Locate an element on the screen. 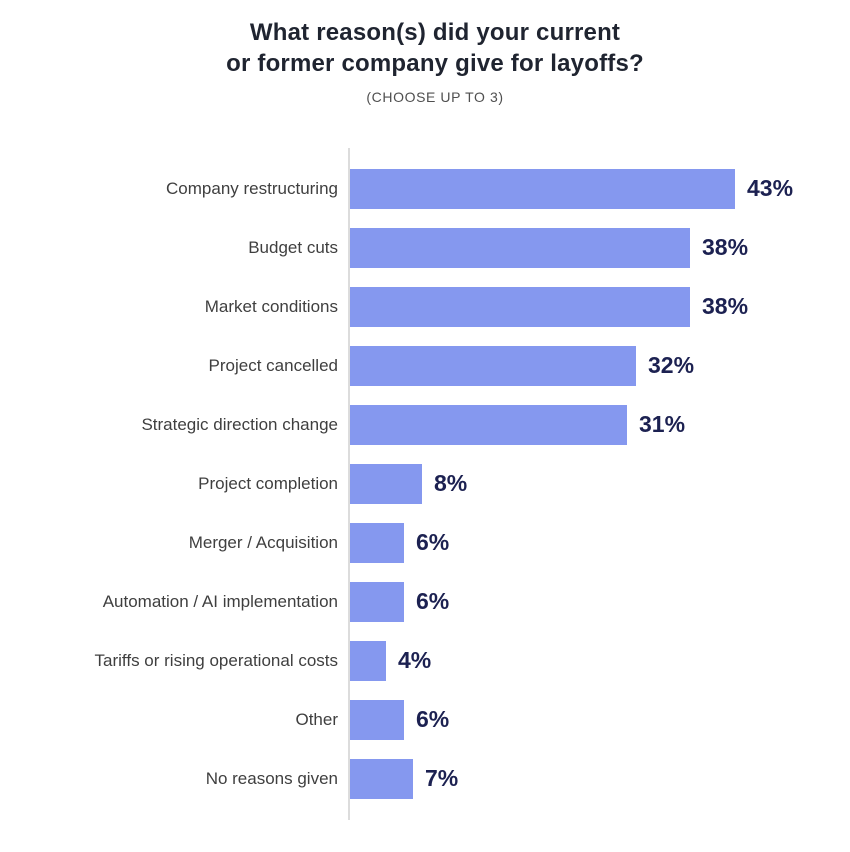  category-label: Project completion is located at coordinates (268, 483).